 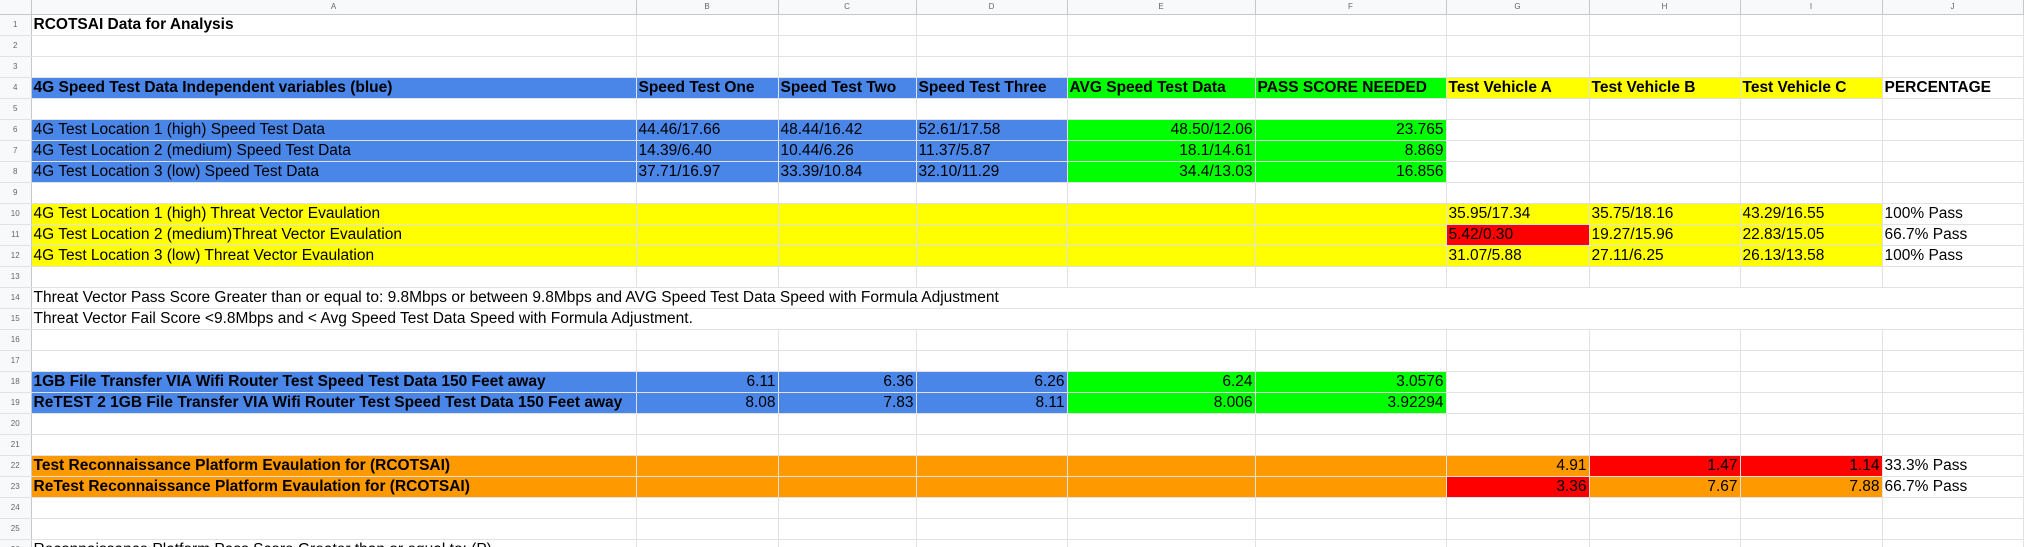 I want to click on header-cell-speed-test-two: Speed Test Two, so click(x=847, y=88).